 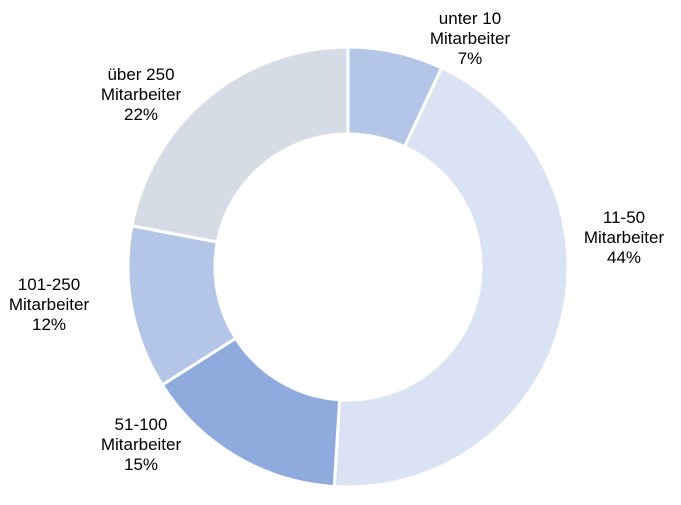 I want to click on data-label-2: 11-50 Mitarbeiter 44%, so click(x=624, y=237).